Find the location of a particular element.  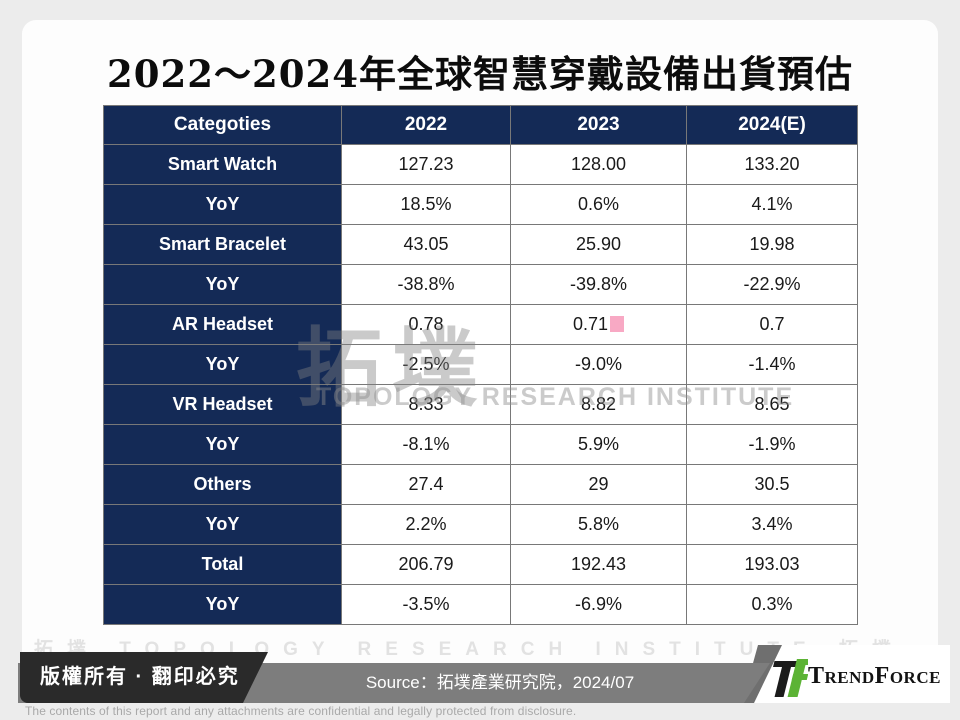

value-cell: -2.5% is located at coordinates (426, 364).